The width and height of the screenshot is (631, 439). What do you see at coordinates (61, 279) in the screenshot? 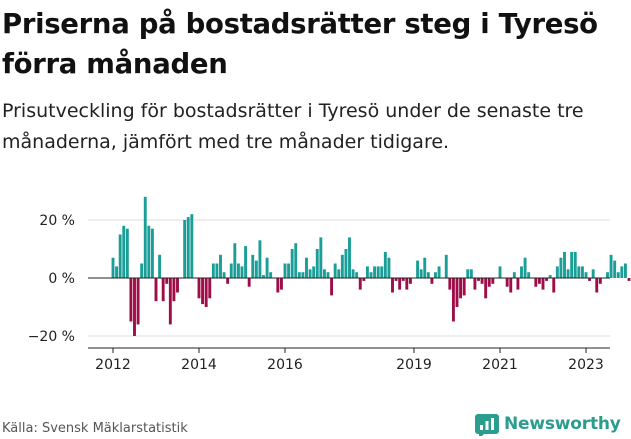
I see `y-tick-label: 0 %` at bounding box center [61, 279].